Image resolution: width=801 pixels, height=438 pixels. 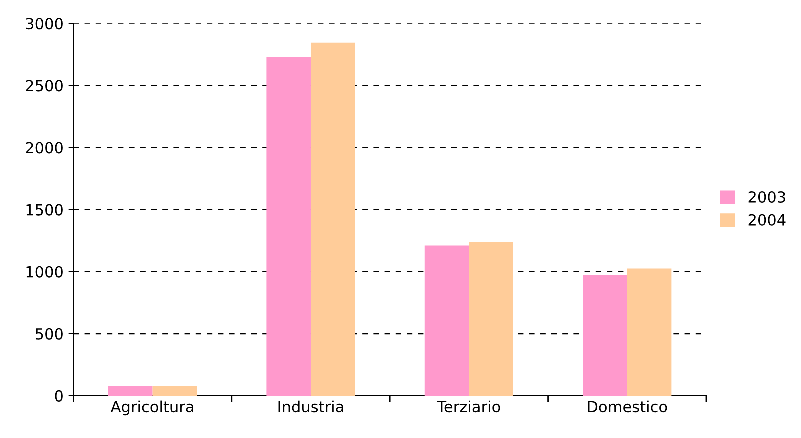 I want to click on y-tick-label: 2000, so click(x=44, y=148).